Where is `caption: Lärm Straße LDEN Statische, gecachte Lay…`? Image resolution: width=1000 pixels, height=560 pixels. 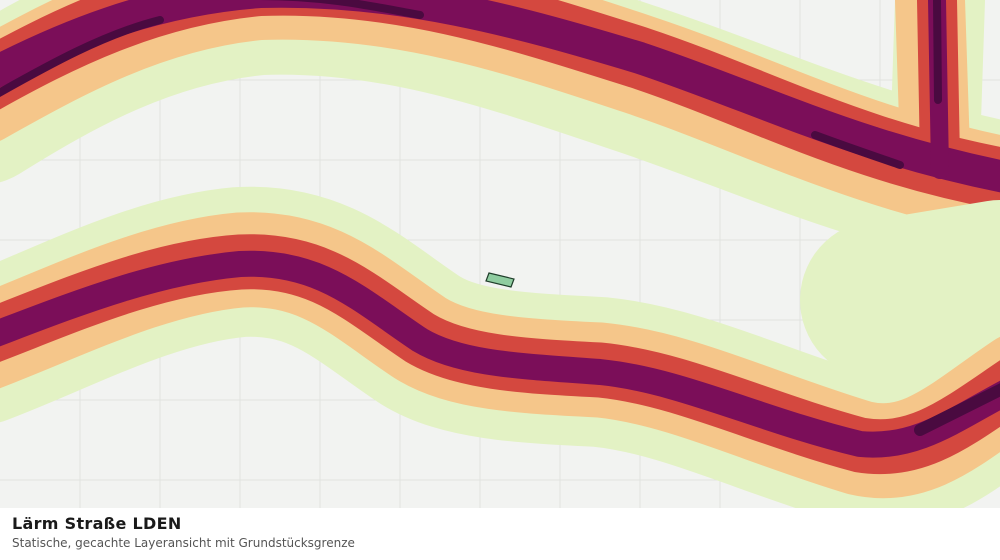 caption: Lärm Straße LDEN Statische, gecachte Lay… is located at coordinates (500, 534).